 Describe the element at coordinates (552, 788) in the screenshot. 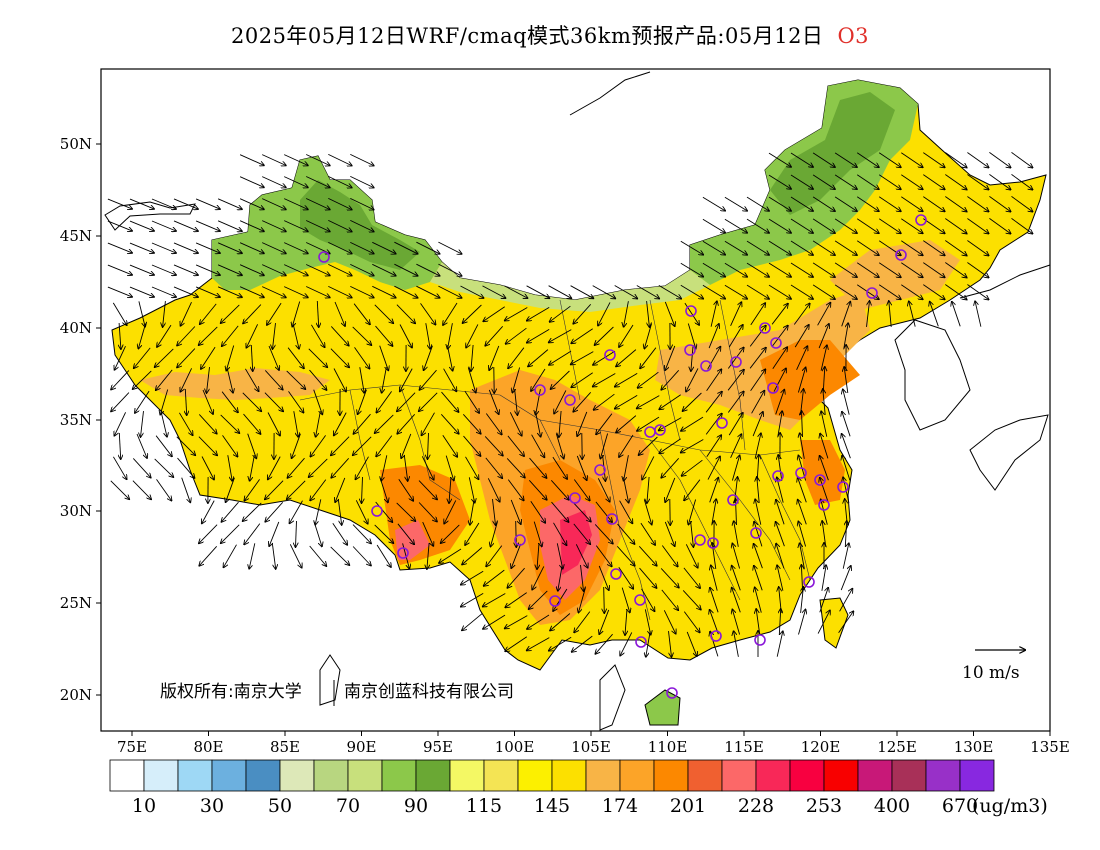

I see `color-legend: 10 30 50 70 90 115 145 174 201 228 253 400 670` at that location.